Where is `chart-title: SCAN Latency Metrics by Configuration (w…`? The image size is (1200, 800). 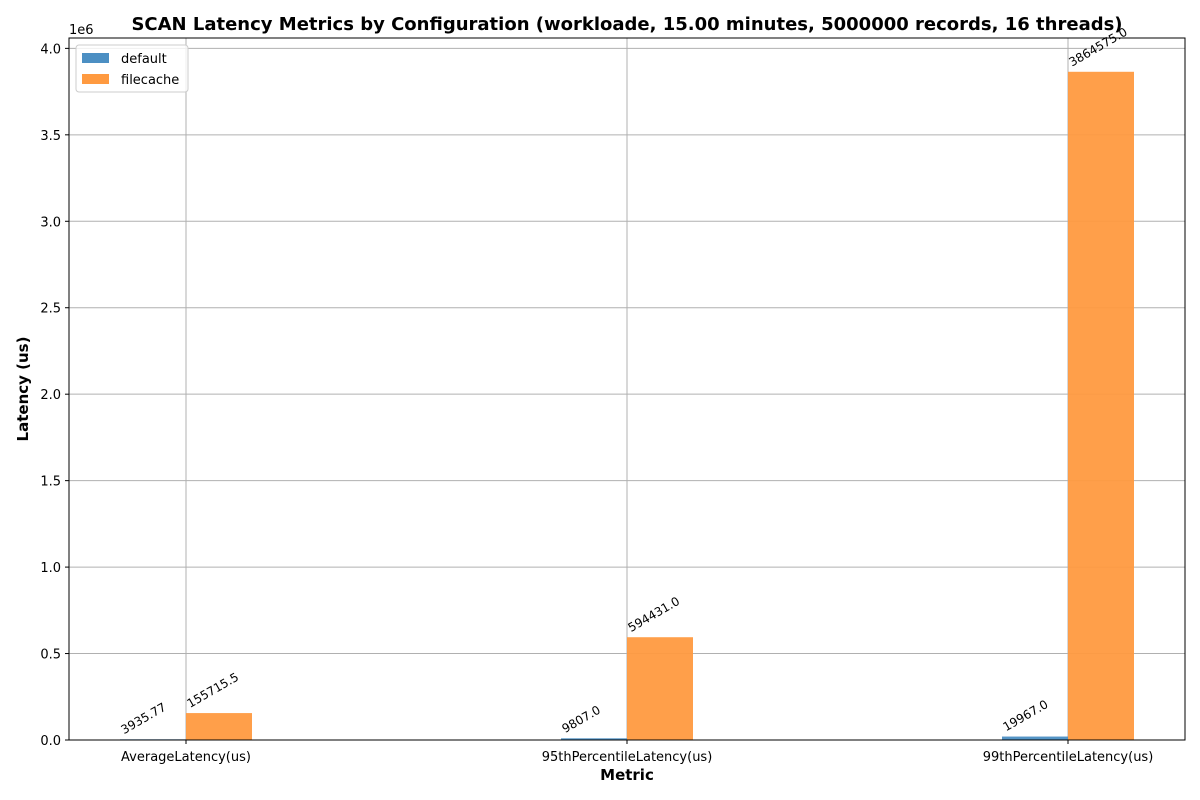
chart-title: SCAN Latency Metrics by Configuration (w… is located at coordinates (626, 24).